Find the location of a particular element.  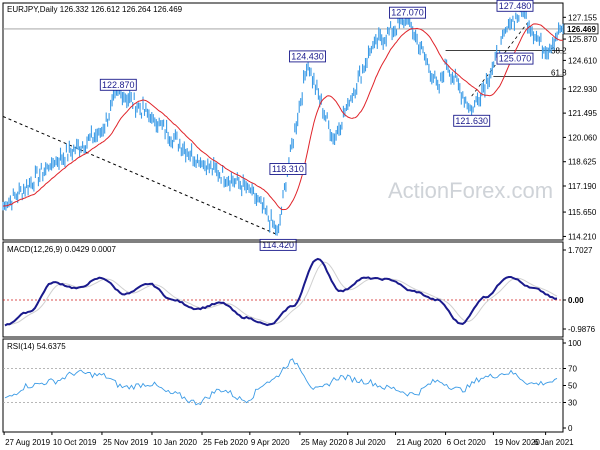

x-tick-label: 10 Oct 2019 is located at coordinates (75, 442).